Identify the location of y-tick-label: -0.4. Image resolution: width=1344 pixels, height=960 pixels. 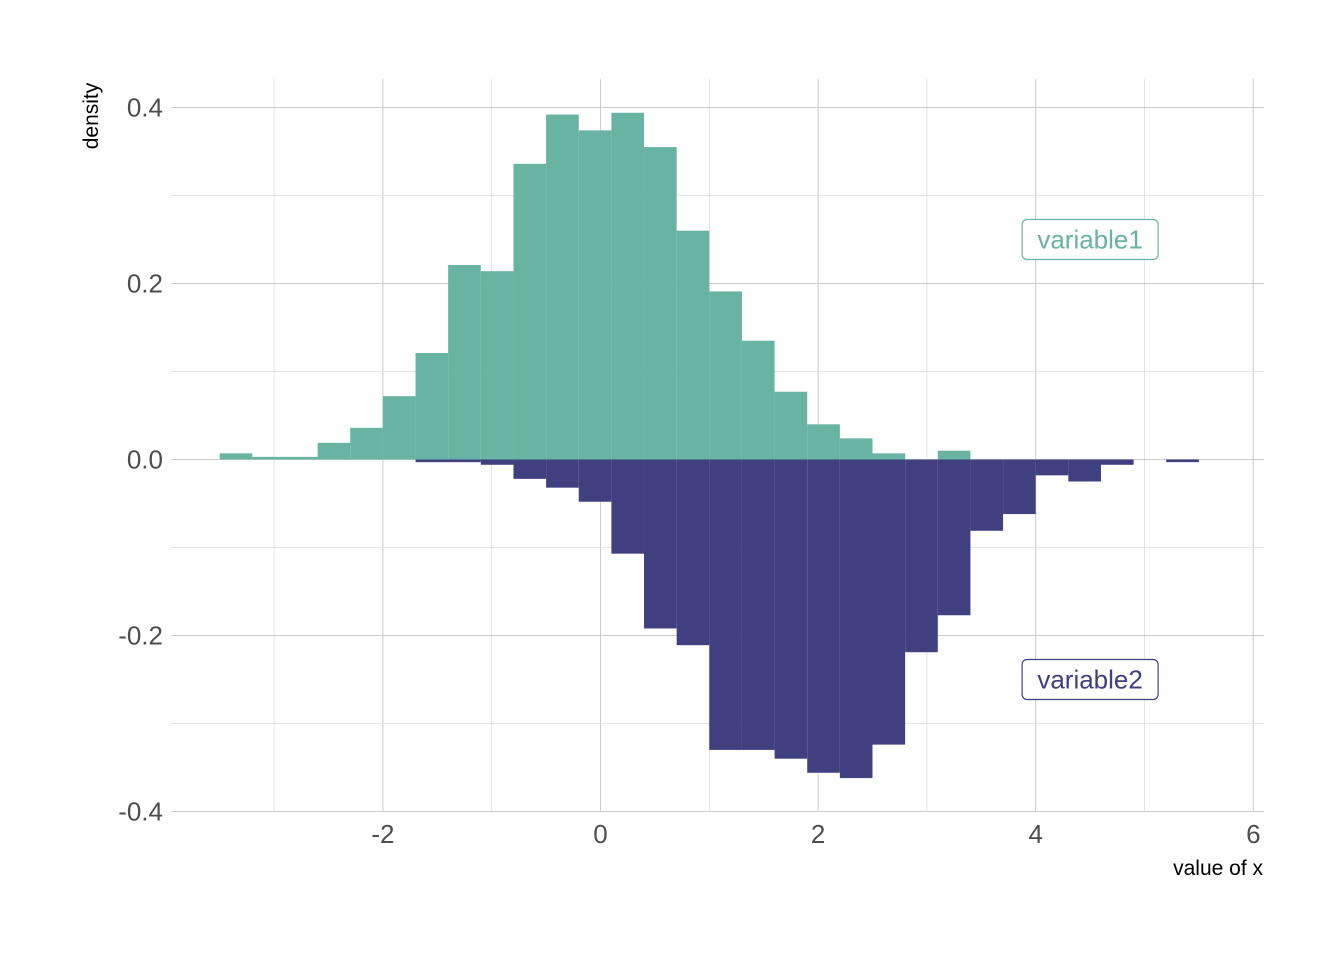
(140, 812).